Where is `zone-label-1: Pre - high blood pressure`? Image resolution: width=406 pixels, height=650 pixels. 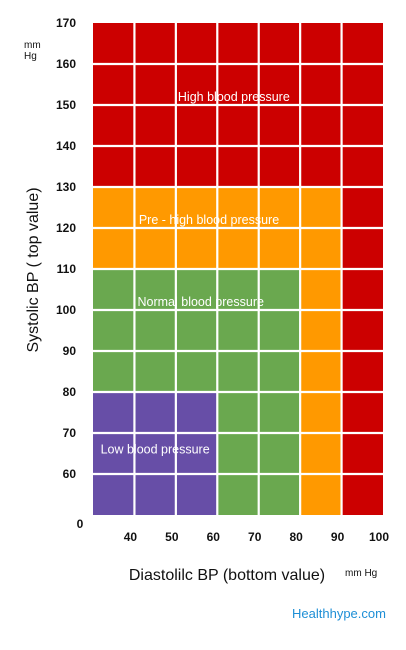 zone-label-1: Pre - high blood pressure is located at coordinates (209, 220).